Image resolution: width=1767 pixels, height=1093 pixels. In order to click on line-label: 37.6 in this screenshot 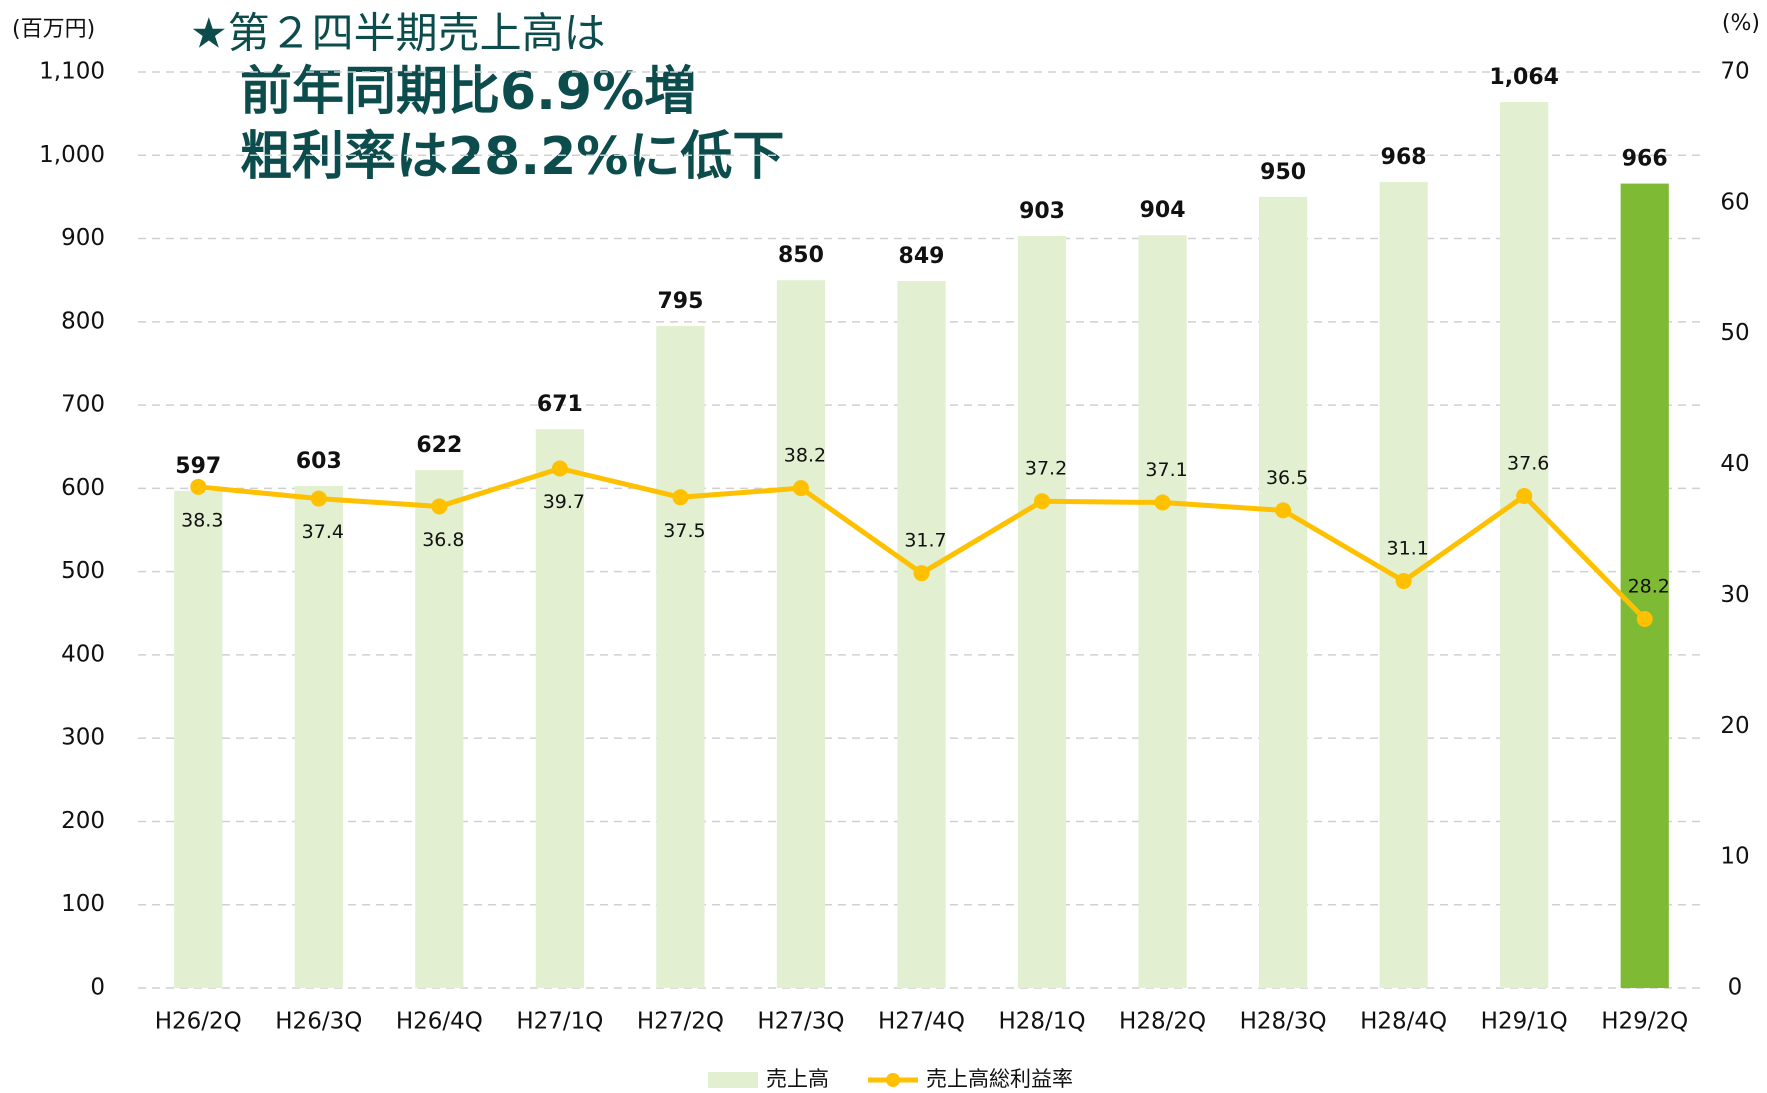, I will do `click(1528, 463)`.